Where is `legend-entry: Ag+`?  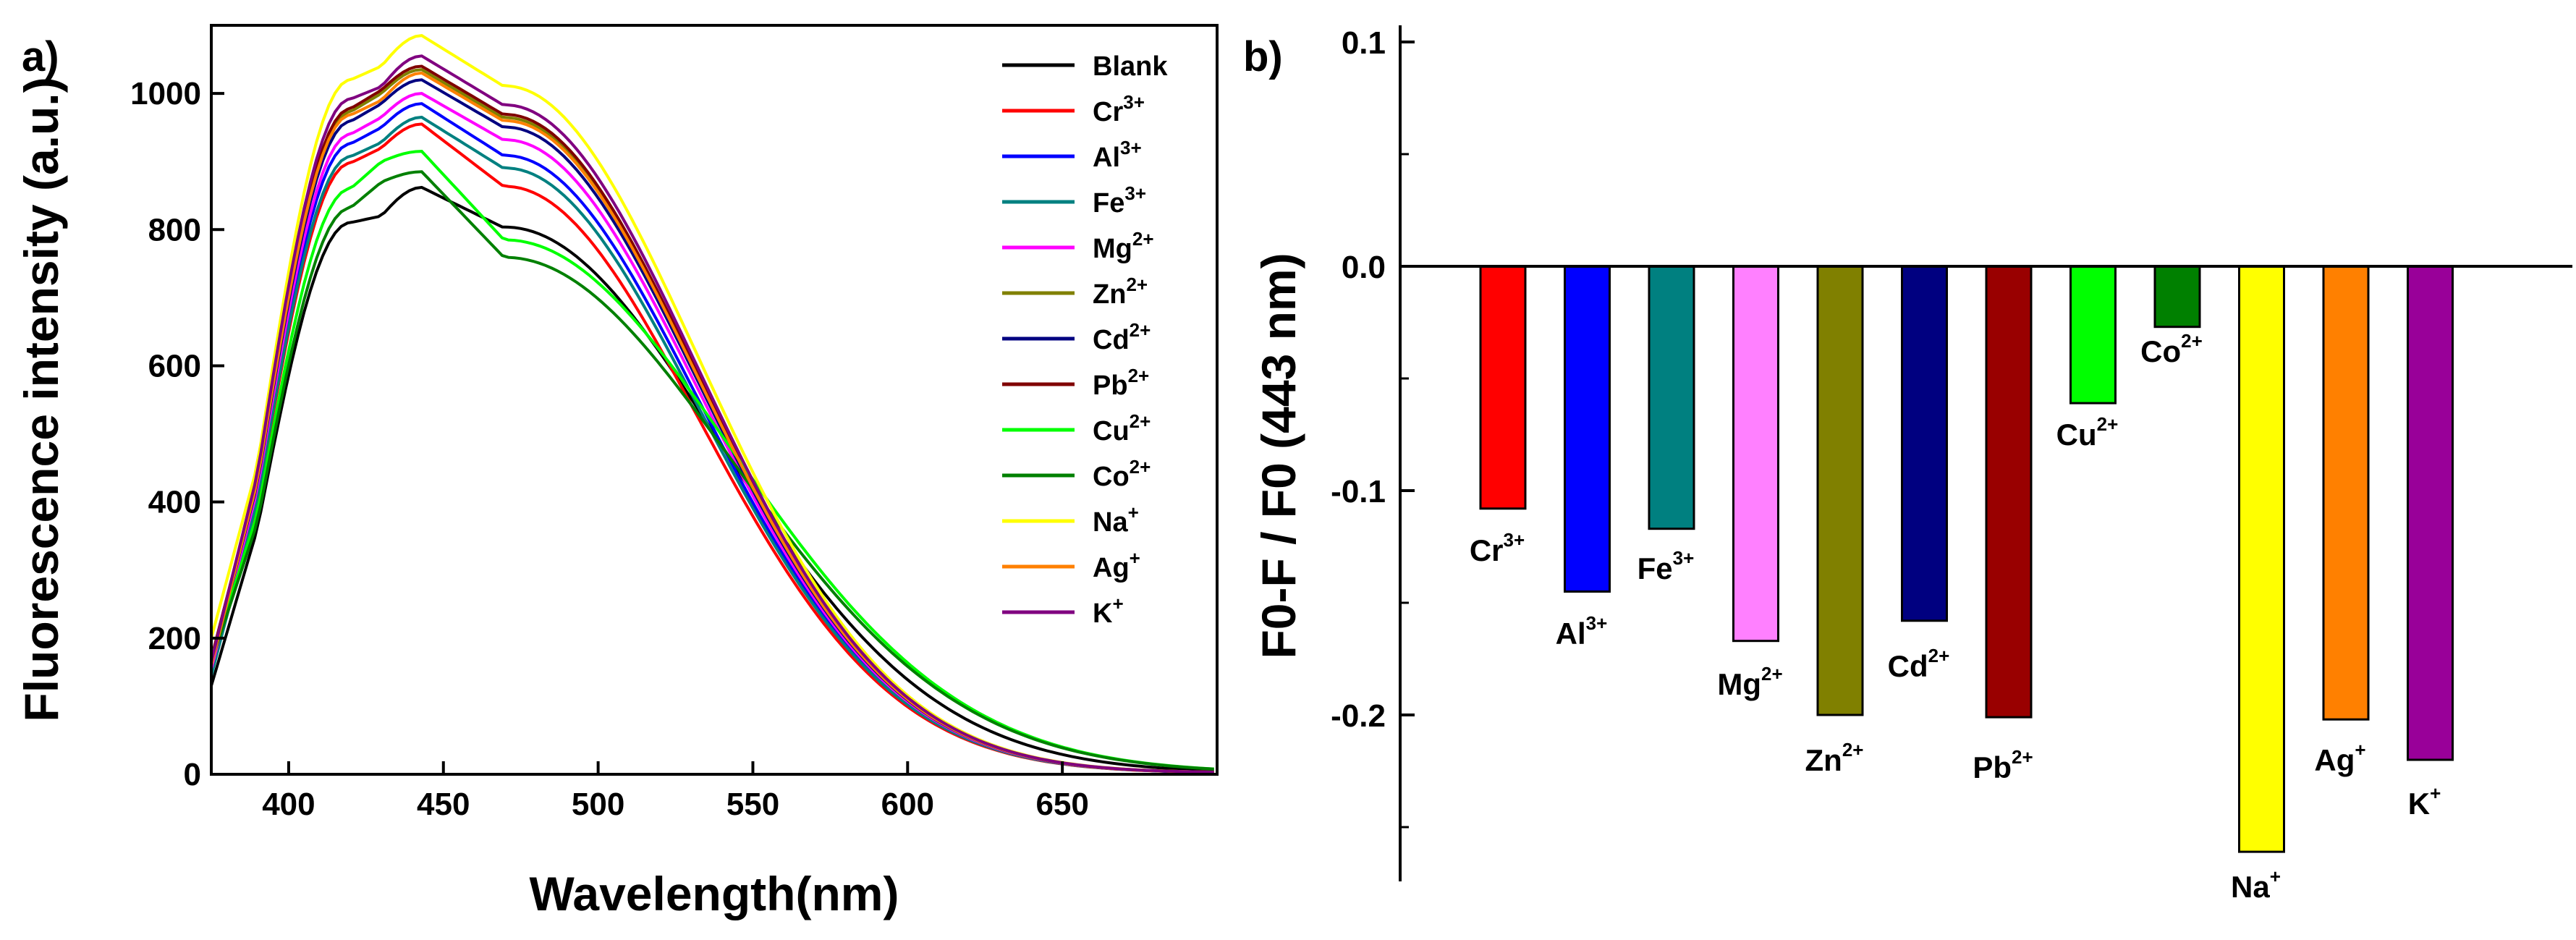
legend-entry: Ag+ is located at coordinates (1116, 565).